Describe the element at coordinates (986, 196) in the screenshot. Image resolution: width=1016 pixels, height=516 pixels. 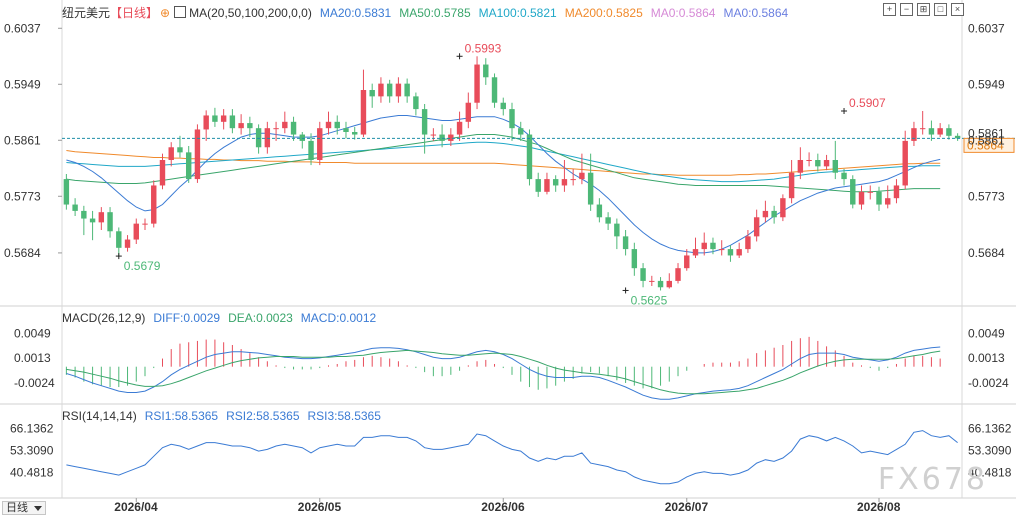
I see `price-tick-label-right: 0.5773` at that location.